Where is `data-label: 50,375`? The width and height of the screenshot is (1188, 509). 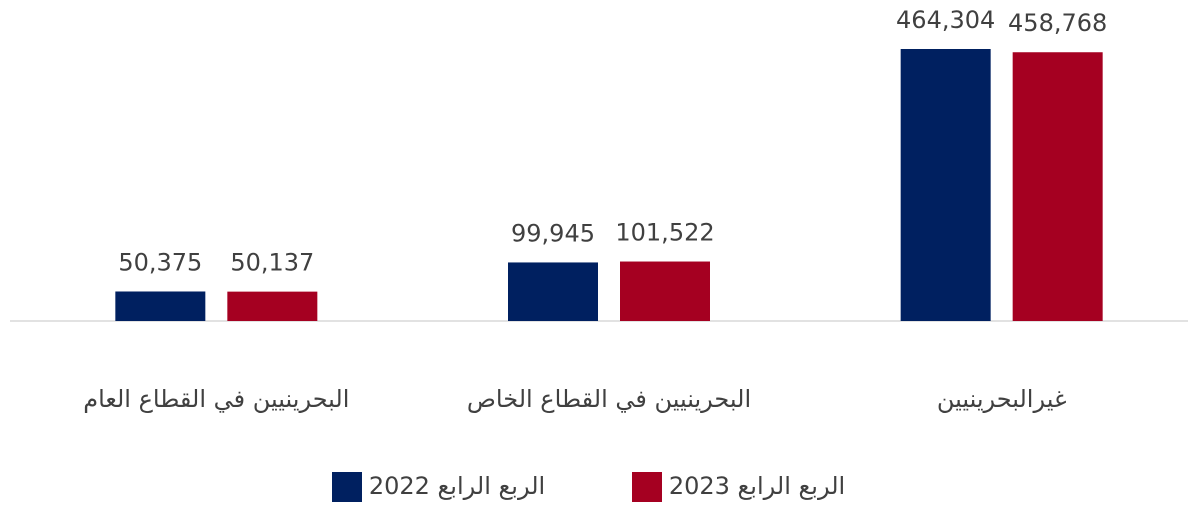 data-label: 50,375 is located at coordinates (160, 262).